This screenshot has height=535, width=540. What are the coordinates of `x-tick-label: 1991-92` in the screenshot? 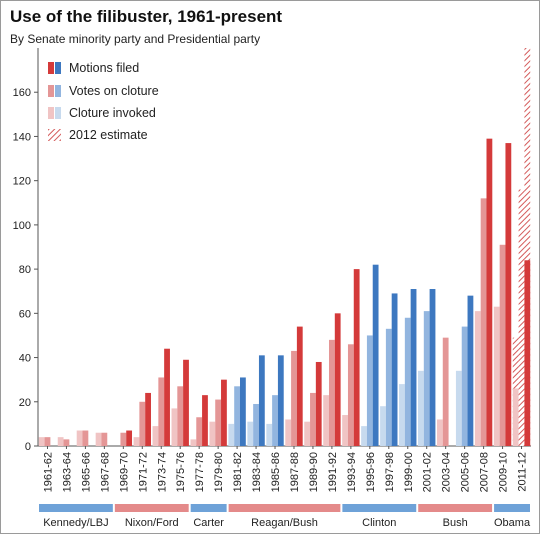 It's located at (333, 472).